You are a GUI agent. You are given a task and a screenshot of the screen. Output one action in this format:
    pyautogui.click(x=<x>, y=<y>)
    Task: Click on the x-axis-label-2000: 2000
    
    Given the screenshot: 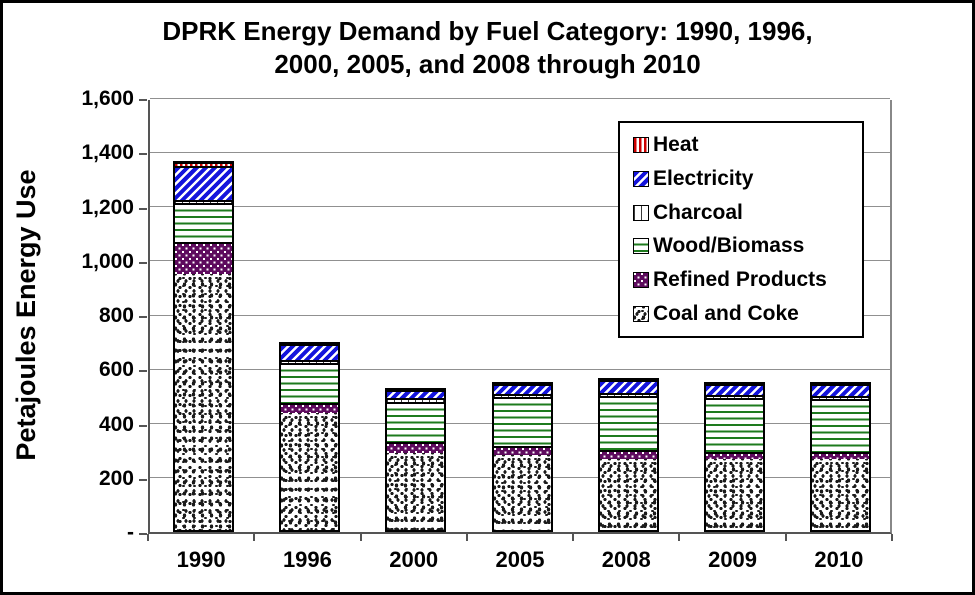 What is the action you would take?
    pyautogui.click(x=414, y=559)
    